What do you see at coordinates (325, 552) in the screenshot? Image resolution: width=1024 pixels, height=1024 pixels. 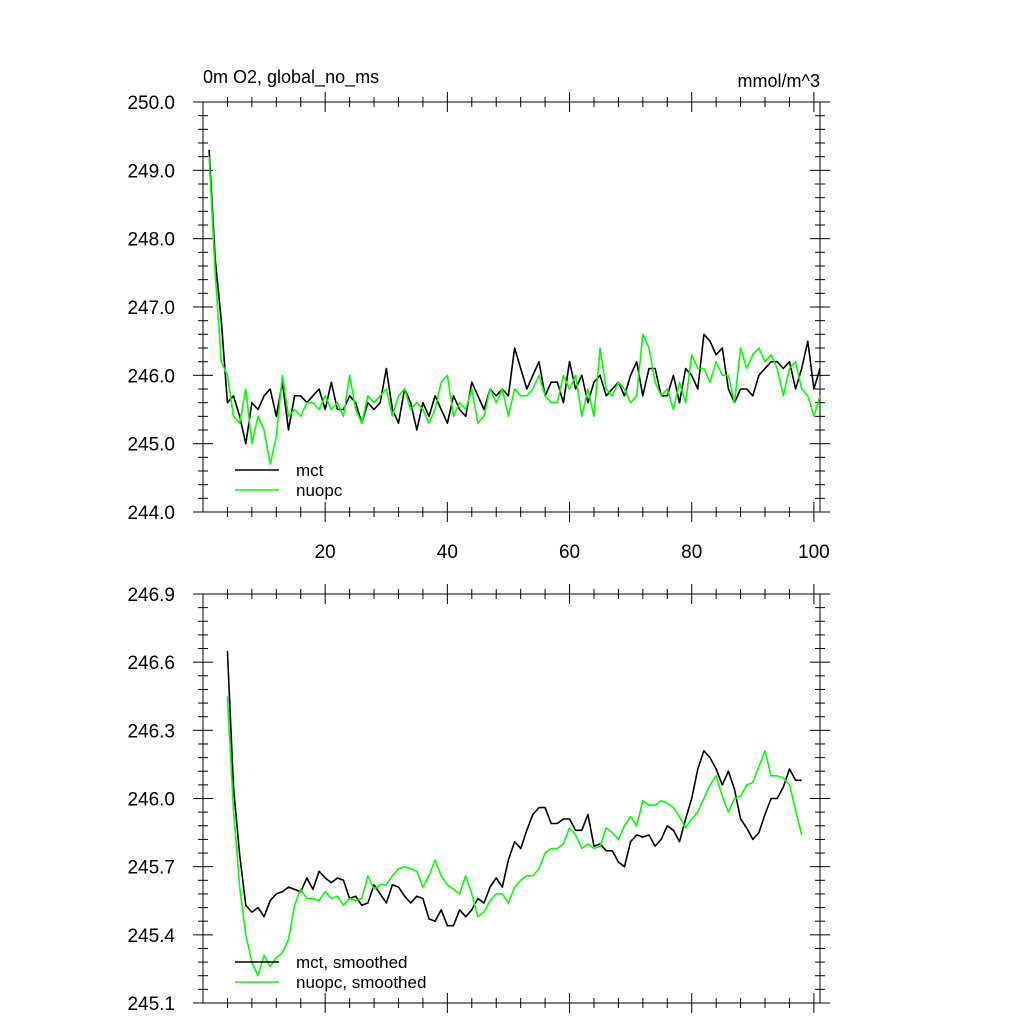 I see `x-tick-label: 20` at bounding box center [325, 552].